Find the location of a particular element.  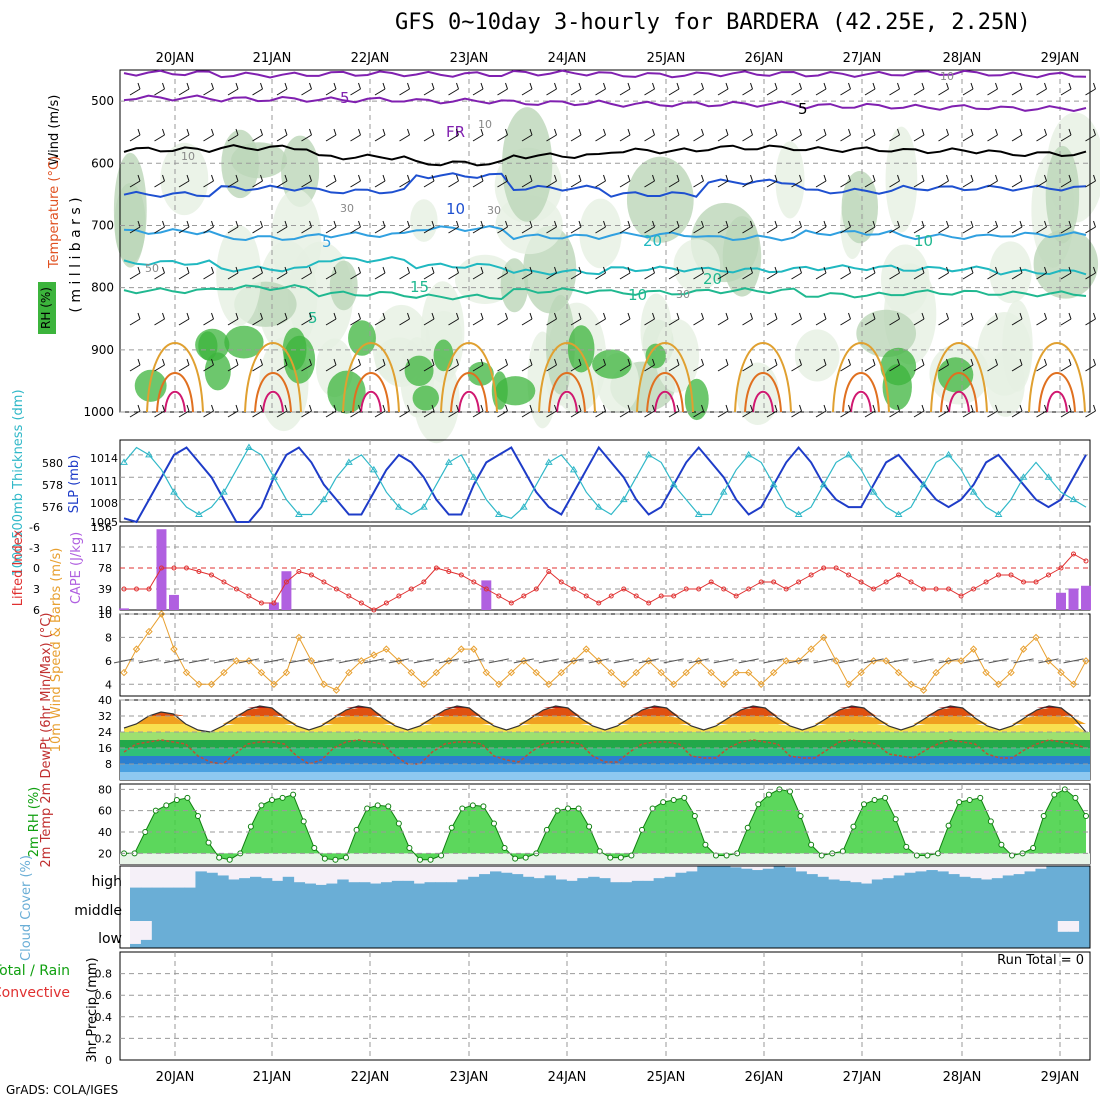

rh-shade is located at coordinates (343, 285).